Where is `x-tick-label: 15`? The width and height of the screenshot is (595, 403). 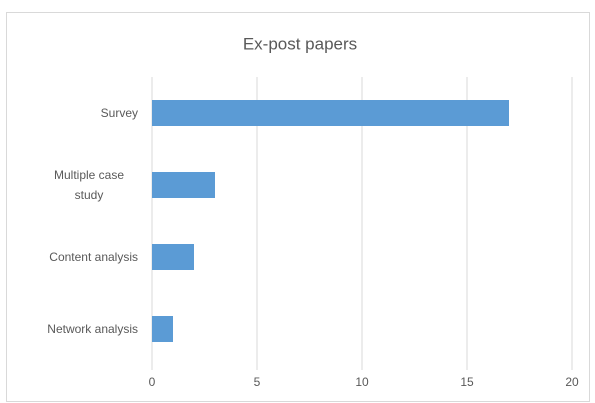
x-tick-label: 15 is located at coordinates (467, 382).